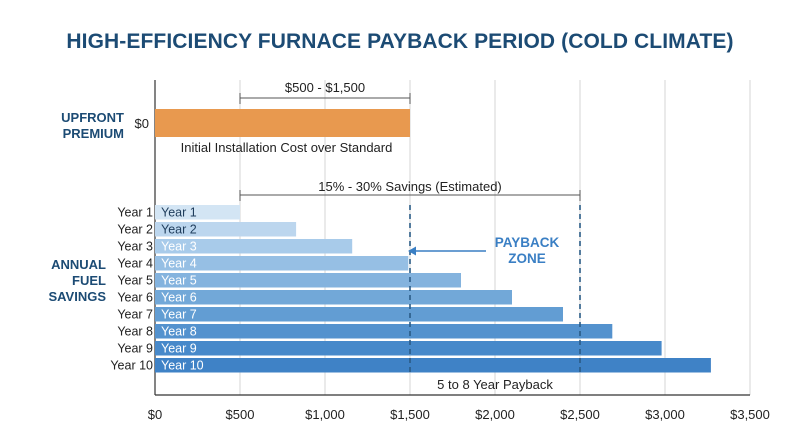  Describe the element at coordinates (77, 296) in the screenshot. I see `annual-label-line3: SAVINGS` at that location.